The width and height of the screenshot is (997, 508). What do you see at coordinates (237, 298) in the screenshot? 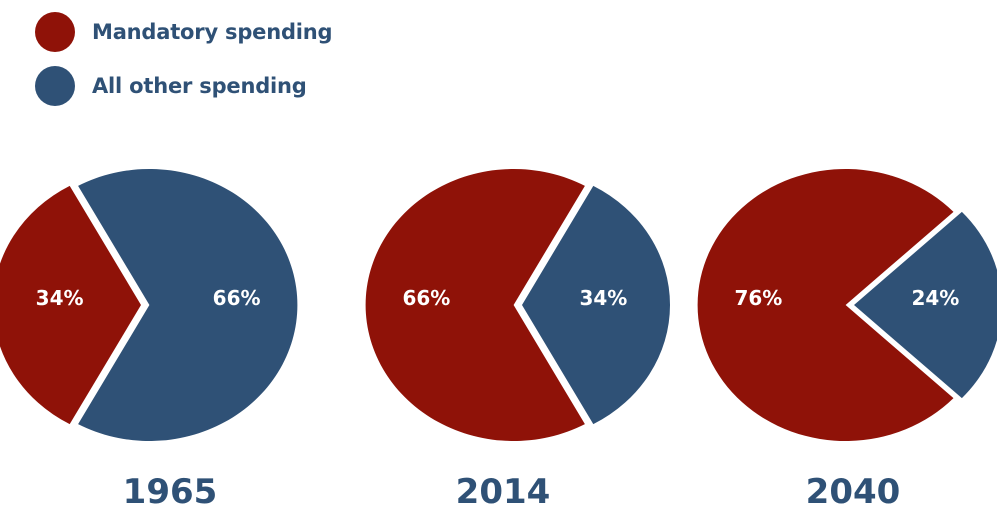
I see `slice-label-1965-other: 66%` at bounding box center [237, 298].